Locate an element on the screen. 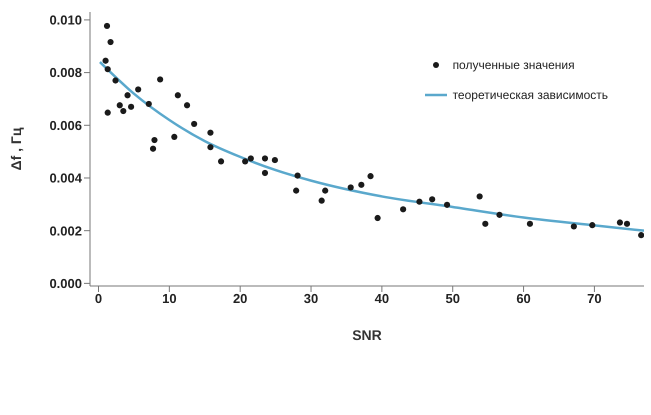  x-tick-label: 0 is located at coordinates (98, 298).